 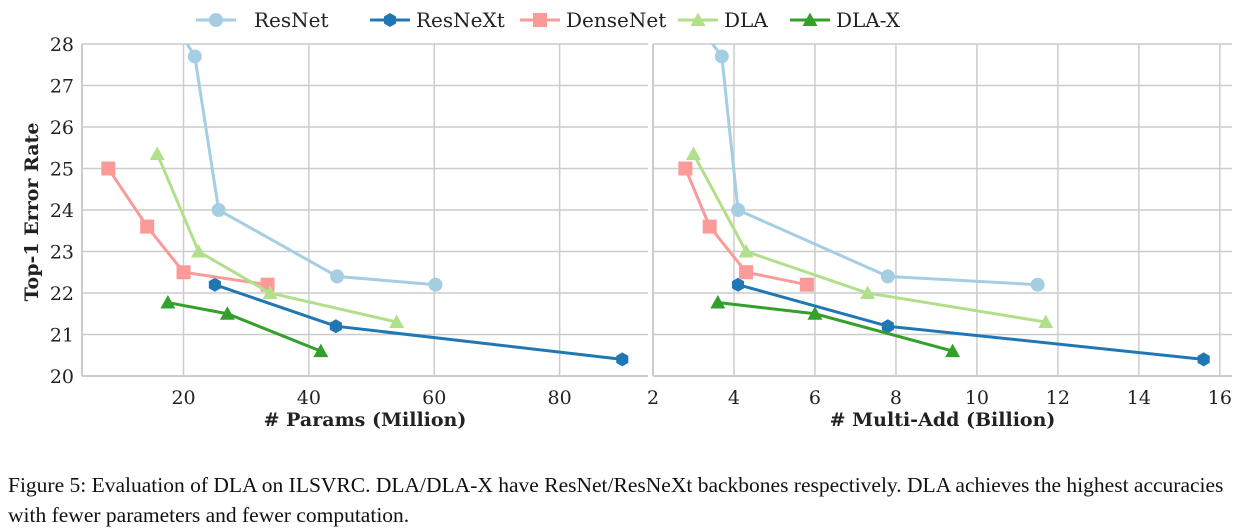 I want to click on legend-item-dla-x: DLA-X, so click(x=845, y=20).